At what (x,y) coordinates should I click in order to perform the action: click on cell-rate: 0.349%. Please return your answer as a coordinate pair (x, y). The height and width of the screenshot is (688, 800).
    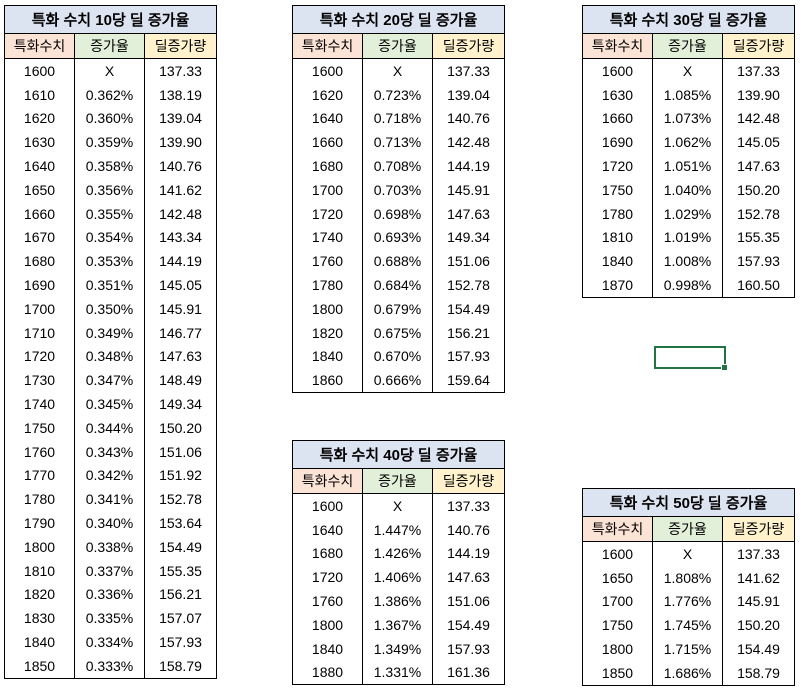
    Looking at the image, I should click on (109, 332).